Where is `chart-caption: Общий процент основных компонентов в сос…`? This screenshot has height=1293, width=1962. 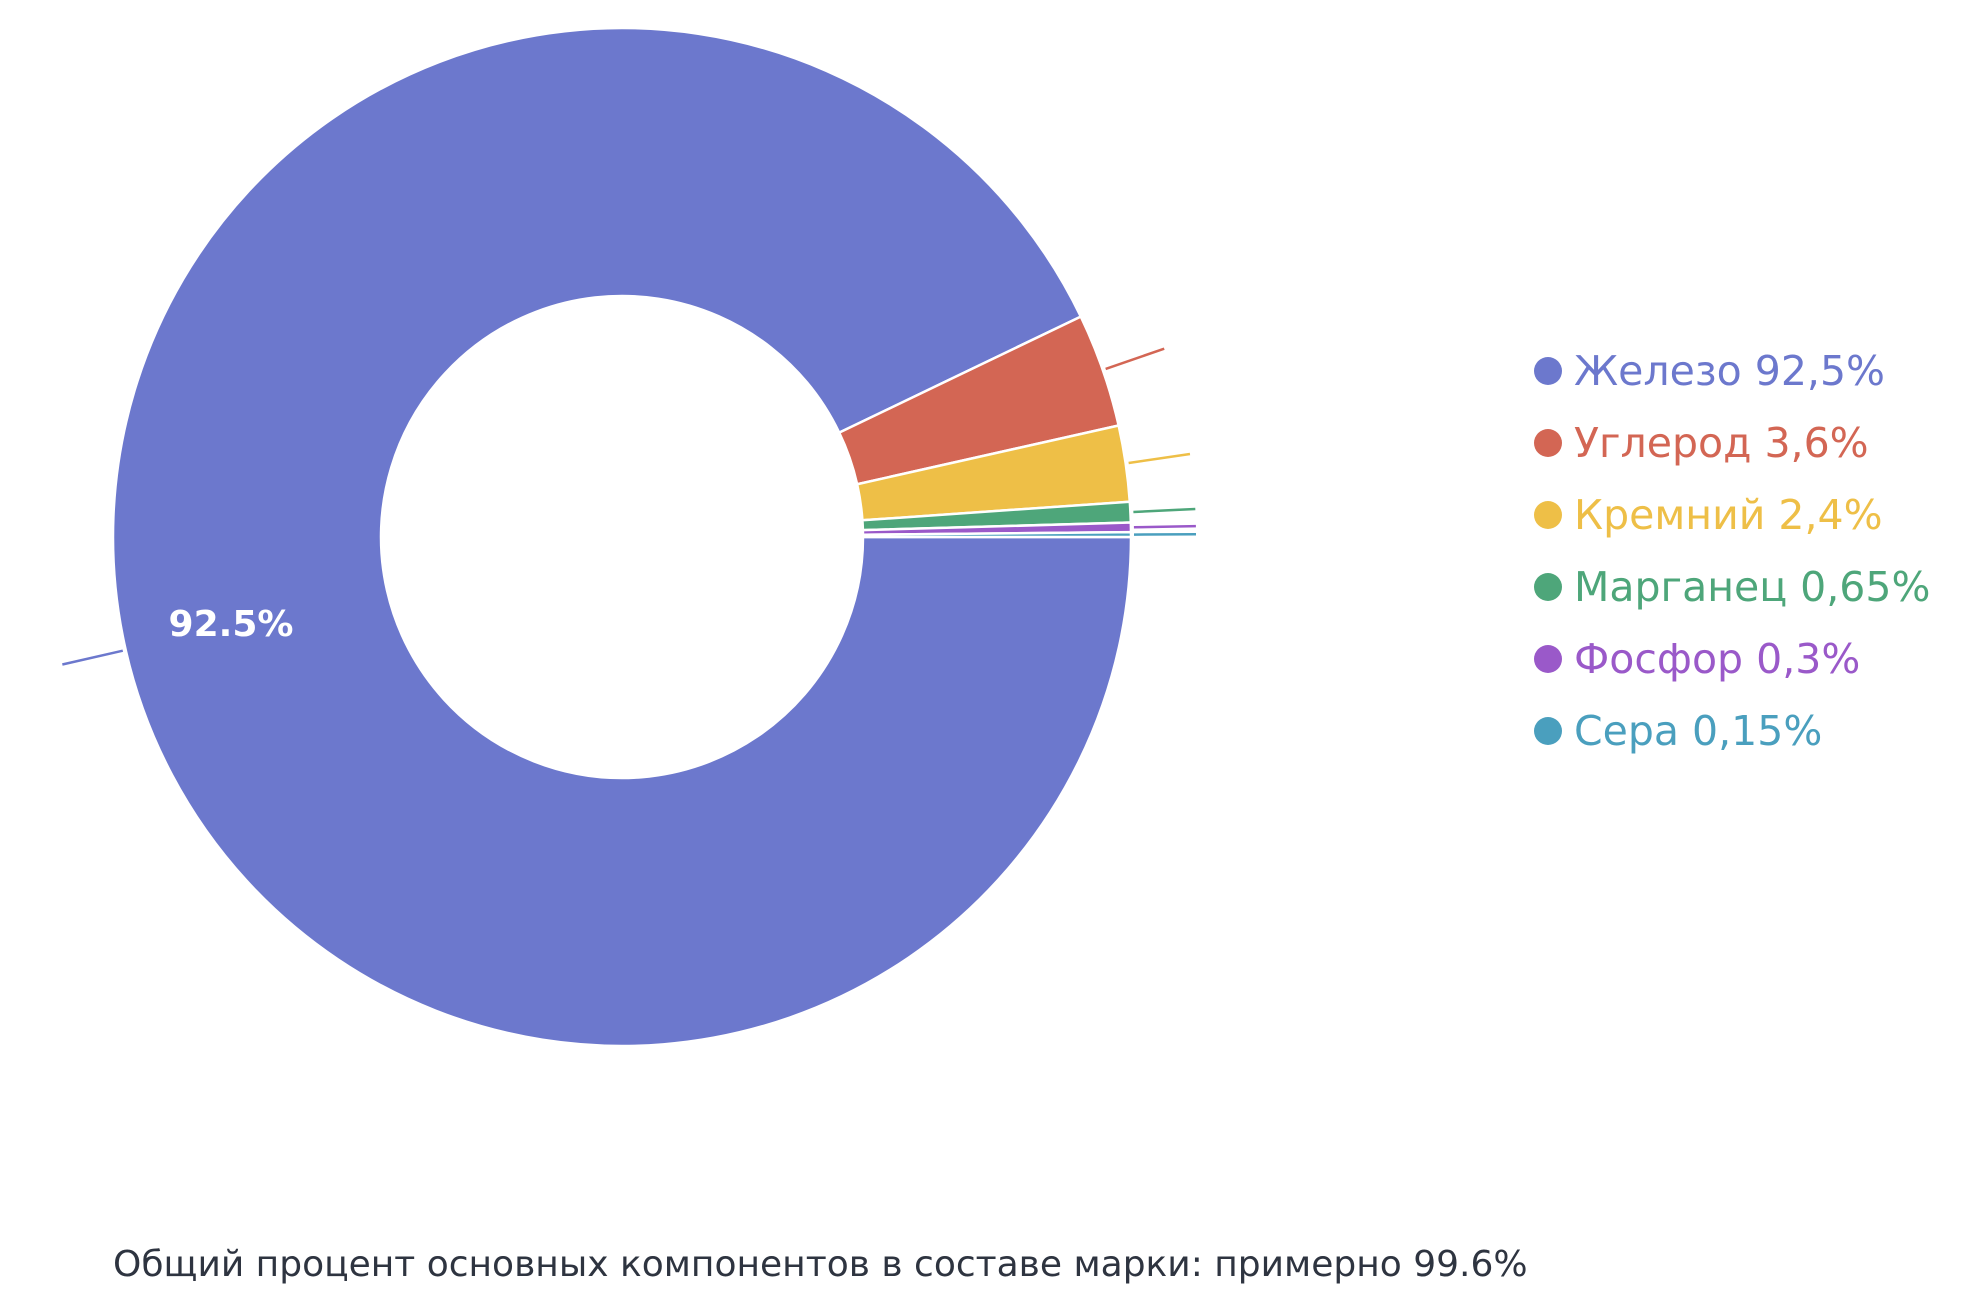
chart-caption: Общий процент основных компонентов в сос… is located at coordinates (820, 1264).